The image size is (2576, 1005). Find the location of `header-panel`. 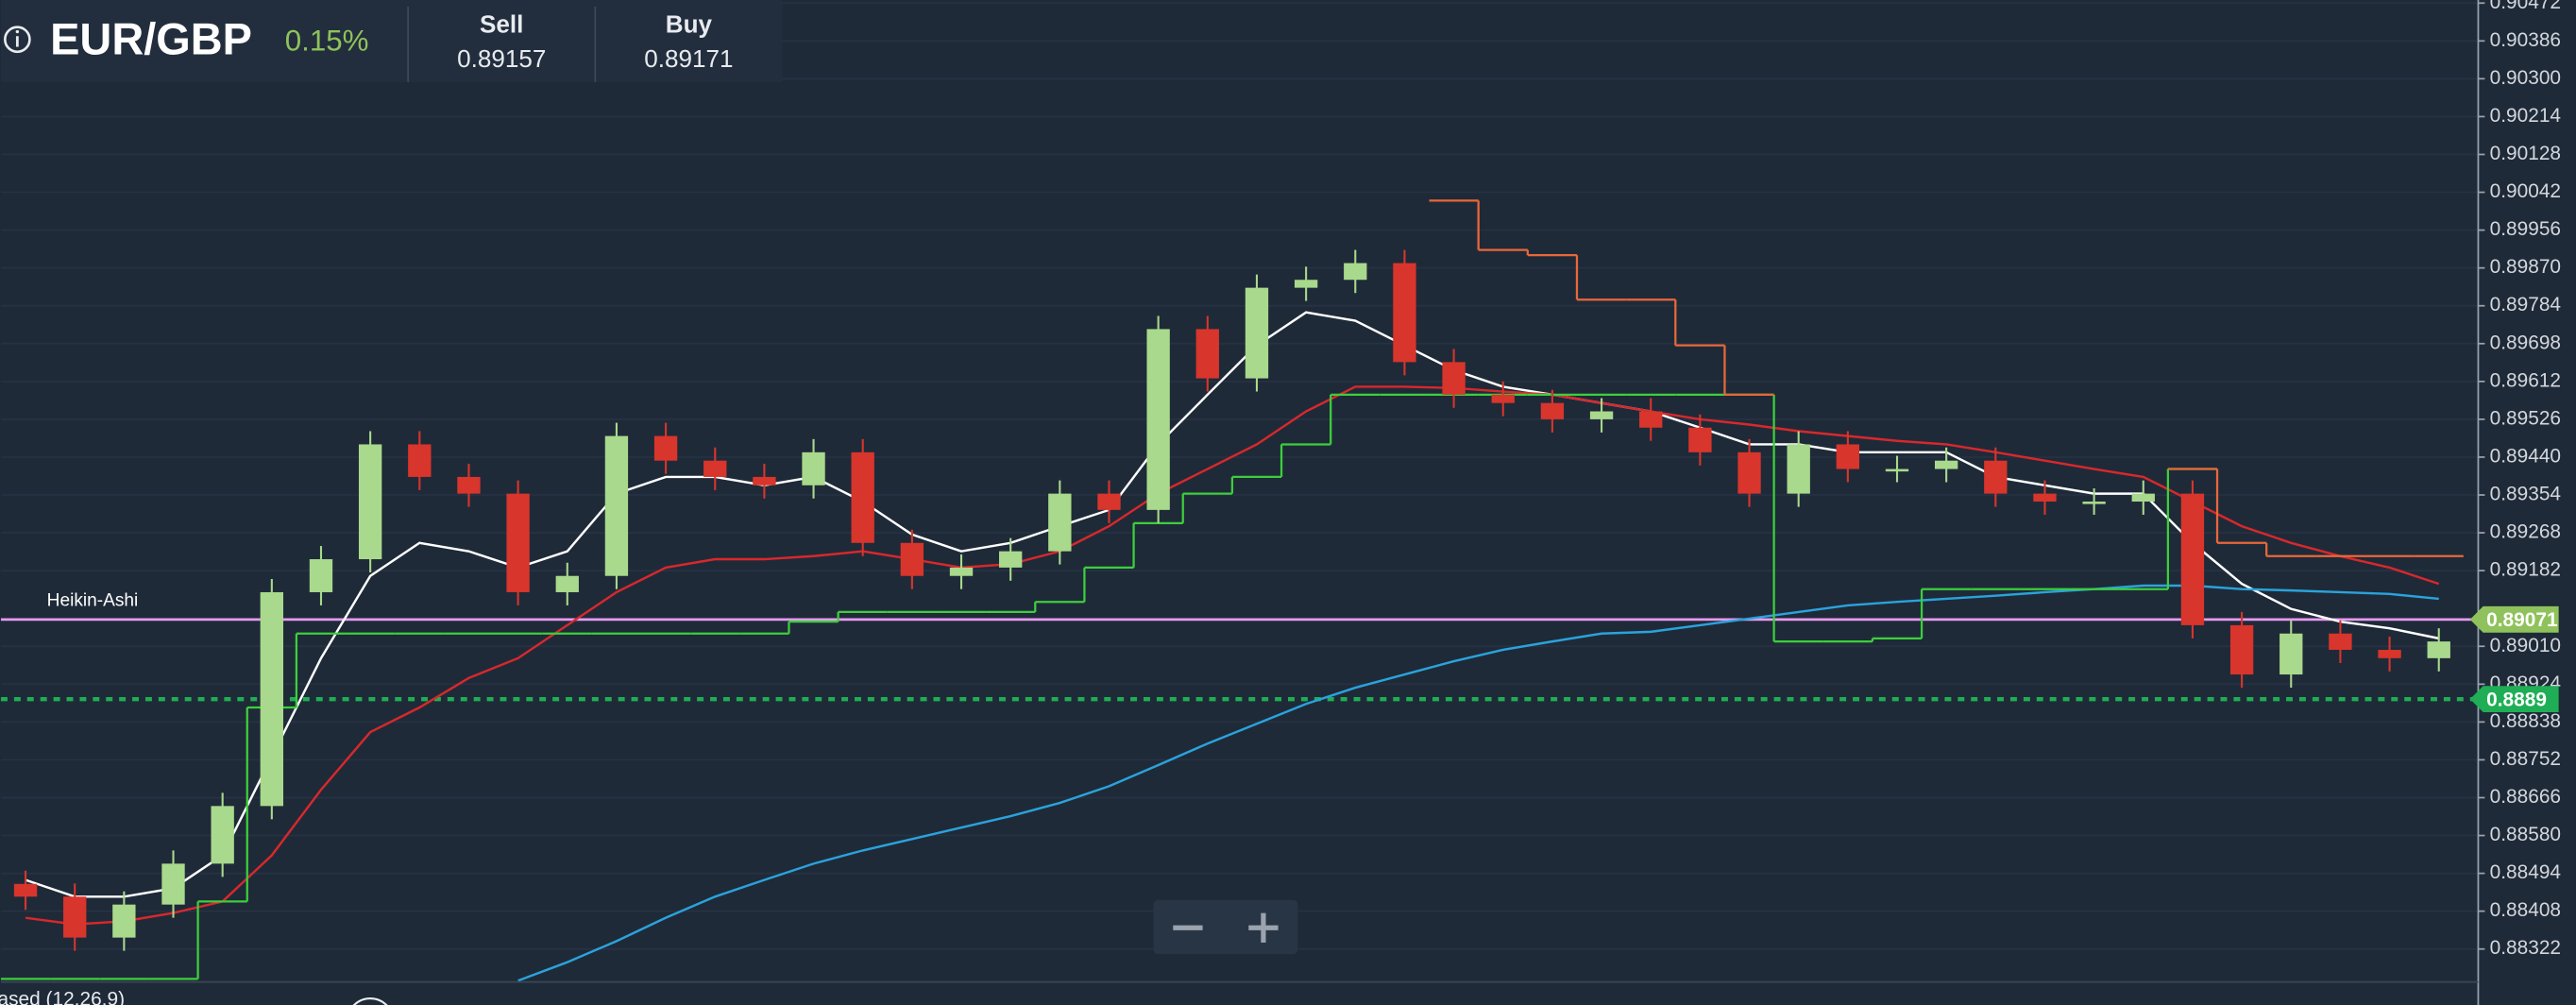

header-panel is located at coordinates (391, 41).